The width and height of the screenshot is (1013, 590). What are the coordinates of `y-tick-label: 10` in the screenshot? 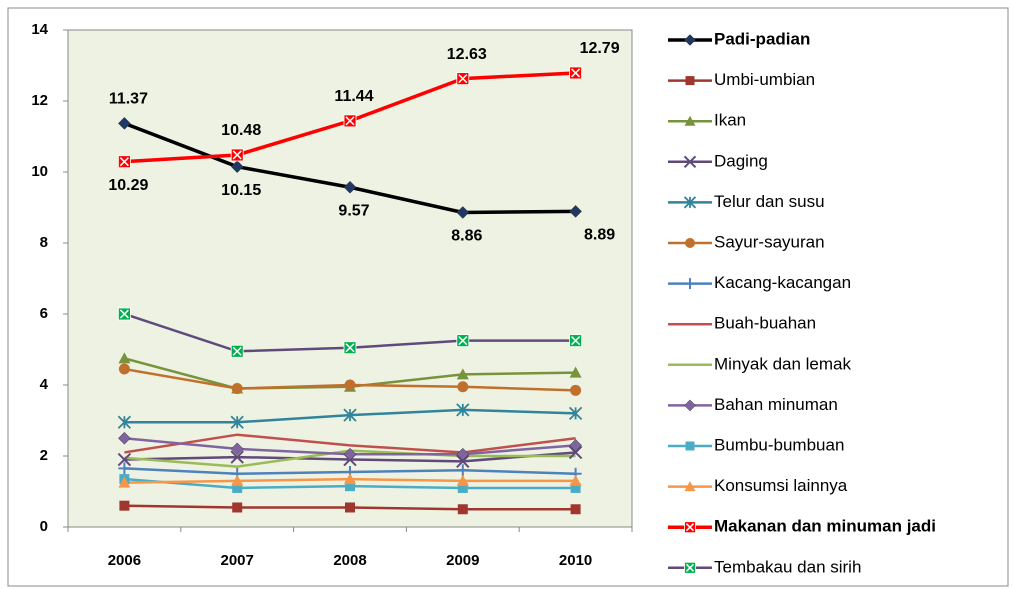 It's located at (39, 171).